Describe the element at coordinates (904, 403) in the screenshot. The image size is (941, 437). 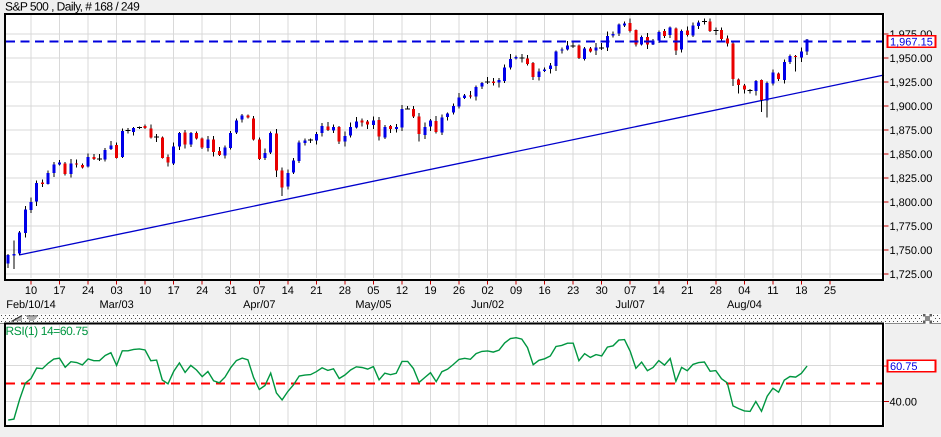
I see `svg-text: 40.00` at that location.